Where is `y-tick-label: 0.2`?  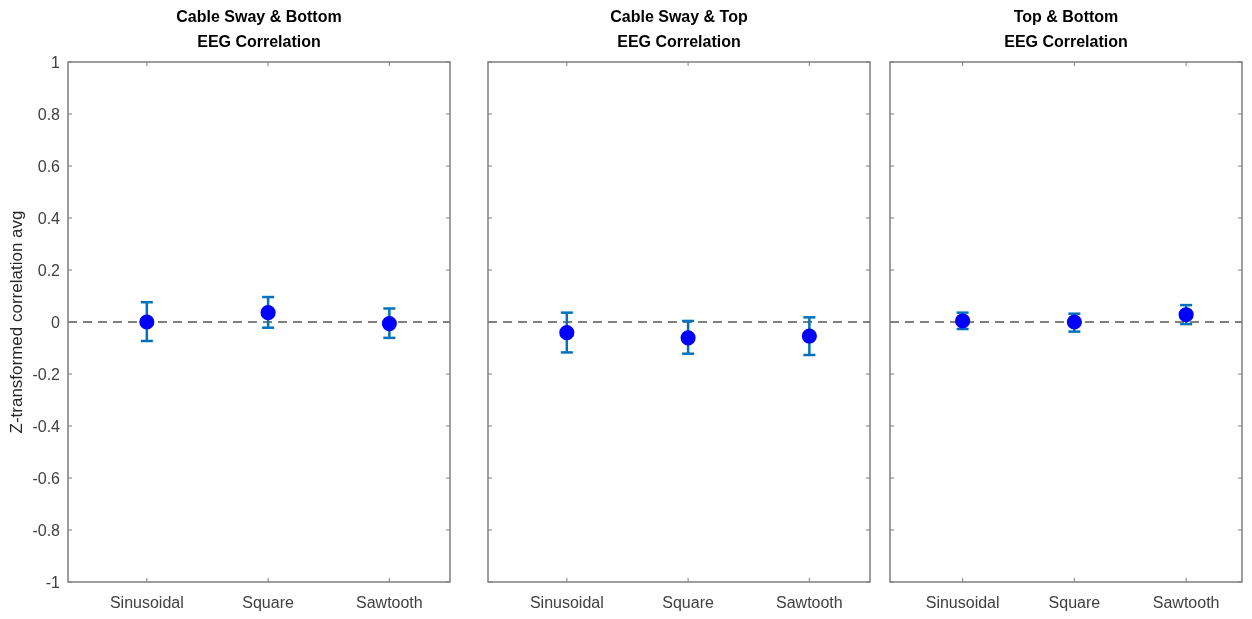
y-tick-label: 0.2 is located at coordinates (49, 270).